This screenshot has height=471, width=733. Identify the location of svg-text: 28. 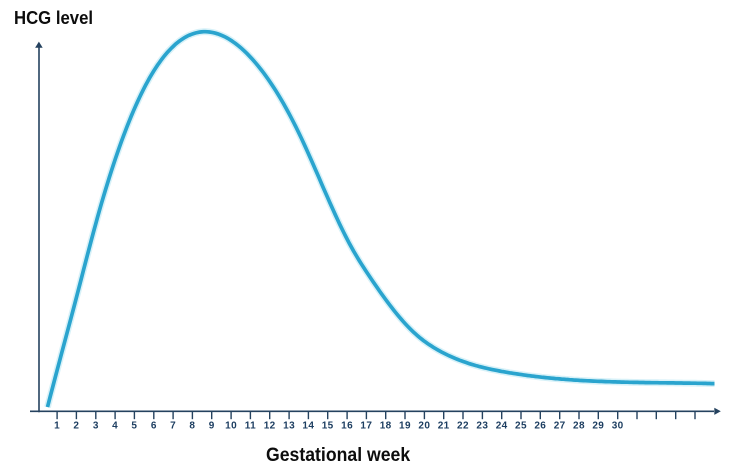
(579, 425).